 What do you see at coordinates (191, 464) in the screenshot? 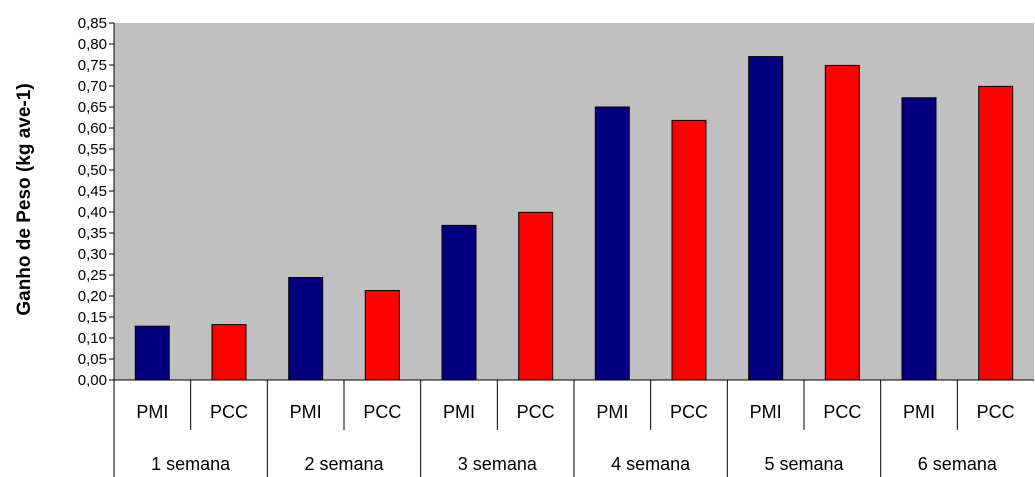
I see `x-group-label: 1 semana` at bounding box center [191, 464].